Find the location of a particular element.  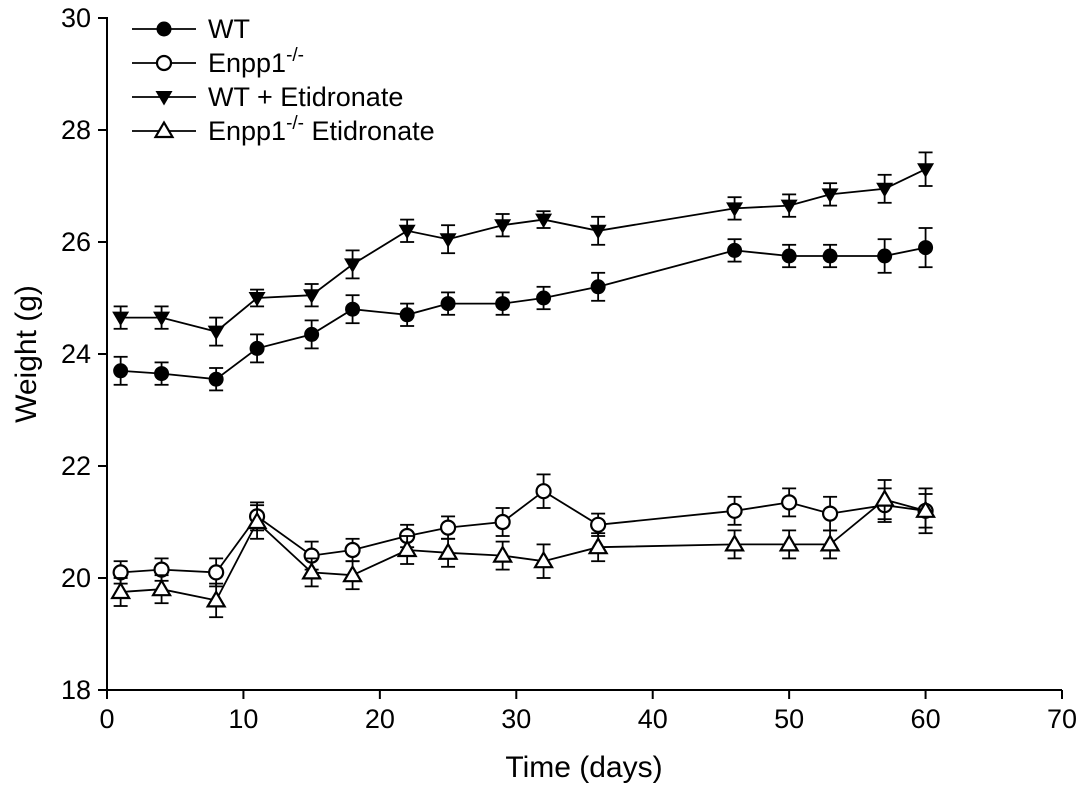

series-enpp1 is located at coordinates (523, 530).